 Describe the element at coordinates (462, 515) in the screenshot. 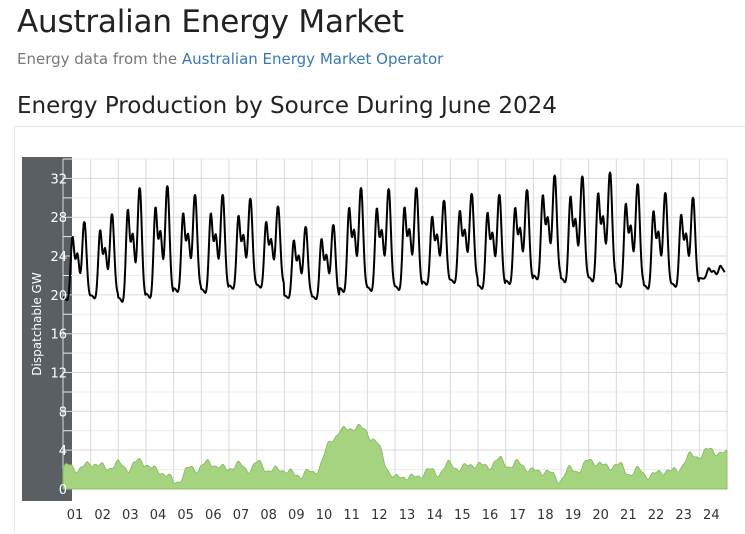

I see `x-tick-label: 15` at that location.